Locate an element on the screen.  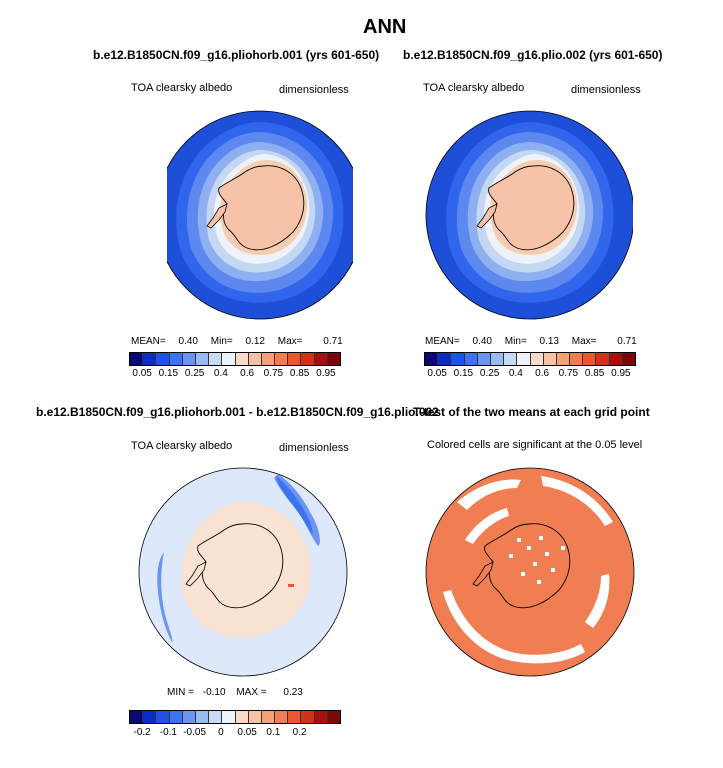
panel2-mean-label: MEAN= is located at coordinates (442, 341).